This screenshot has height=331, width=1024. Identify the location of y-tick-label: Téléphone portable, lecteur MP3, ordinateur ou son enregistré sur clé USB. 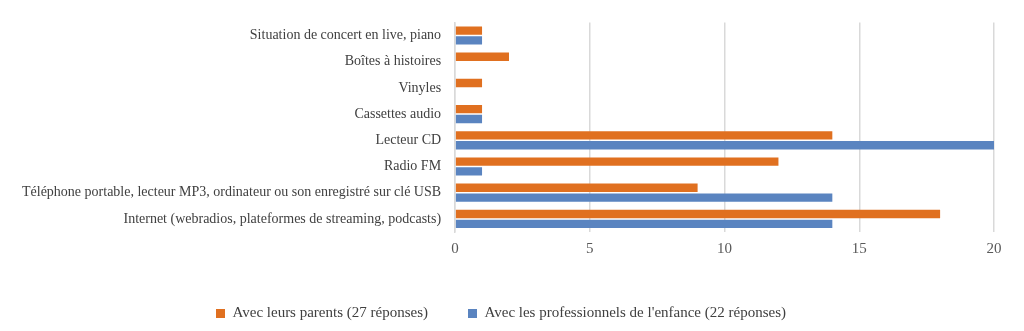
(232, 192).